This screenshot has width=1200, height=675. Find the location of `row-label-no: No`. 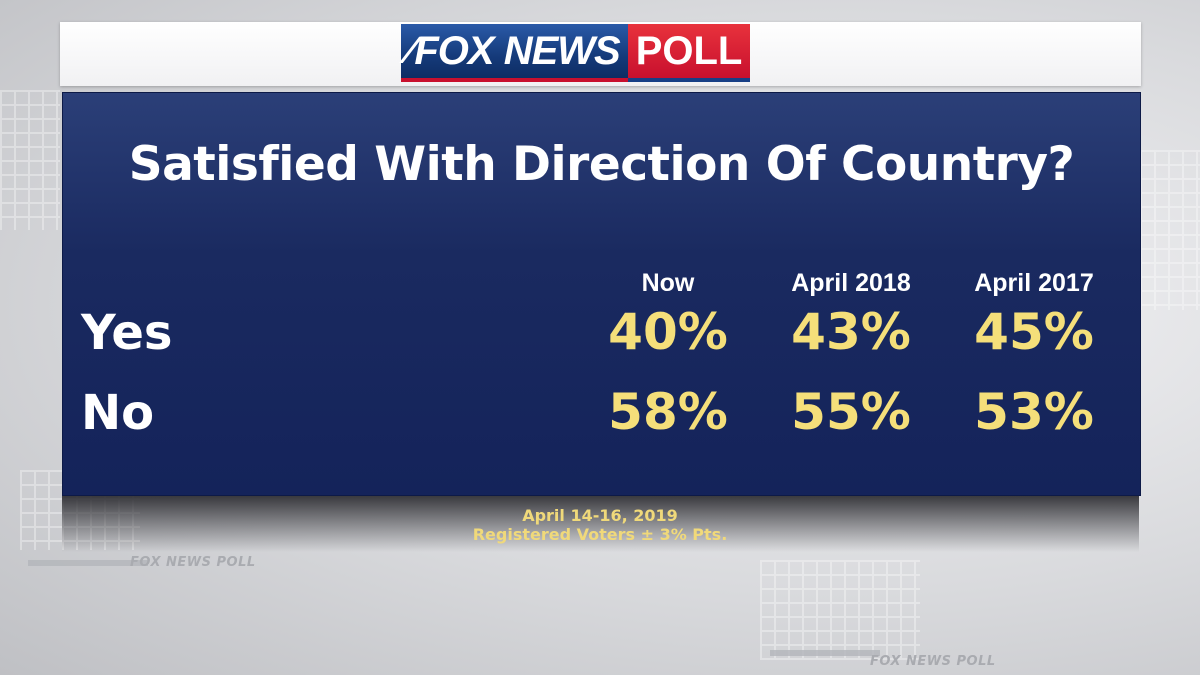

row-label-no: No is located at coordinates (118, 413).